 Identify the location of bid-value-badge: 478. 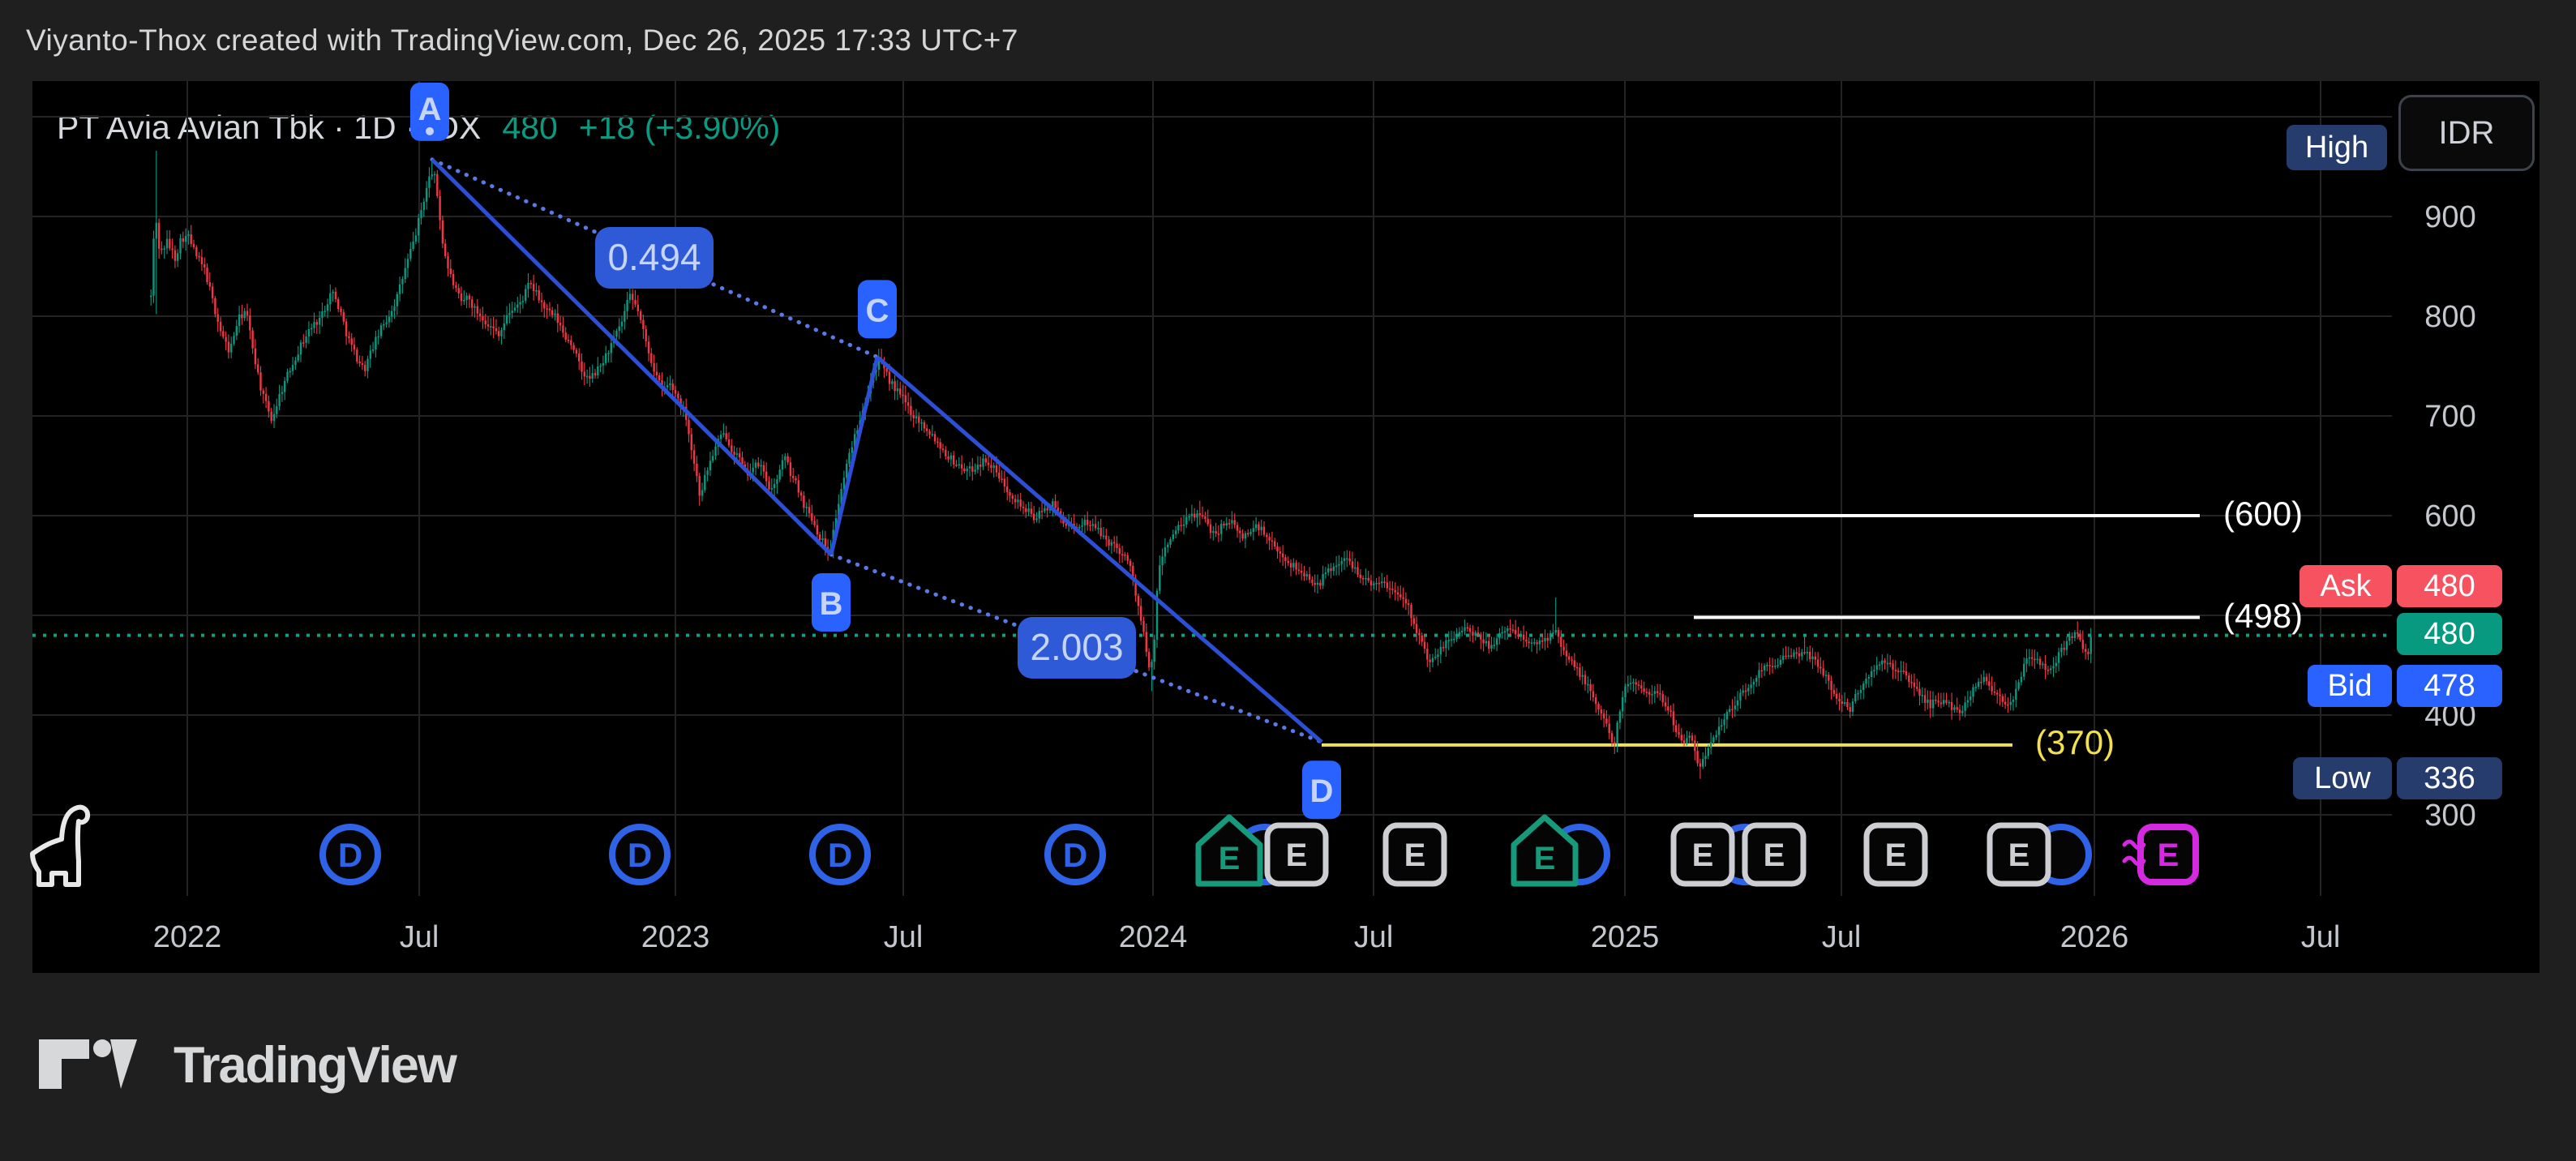
(2449, 686).